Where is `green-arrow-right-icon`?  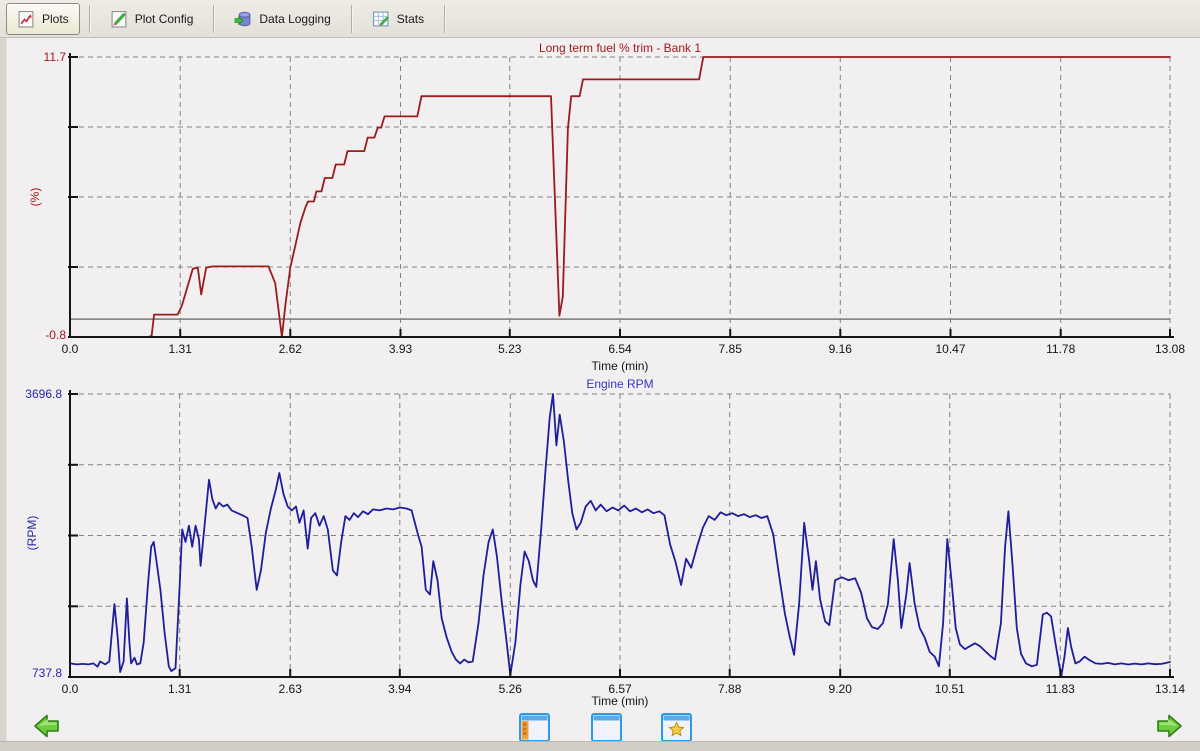 green-arrow-right-icon is located at coordinates (1169, 726).